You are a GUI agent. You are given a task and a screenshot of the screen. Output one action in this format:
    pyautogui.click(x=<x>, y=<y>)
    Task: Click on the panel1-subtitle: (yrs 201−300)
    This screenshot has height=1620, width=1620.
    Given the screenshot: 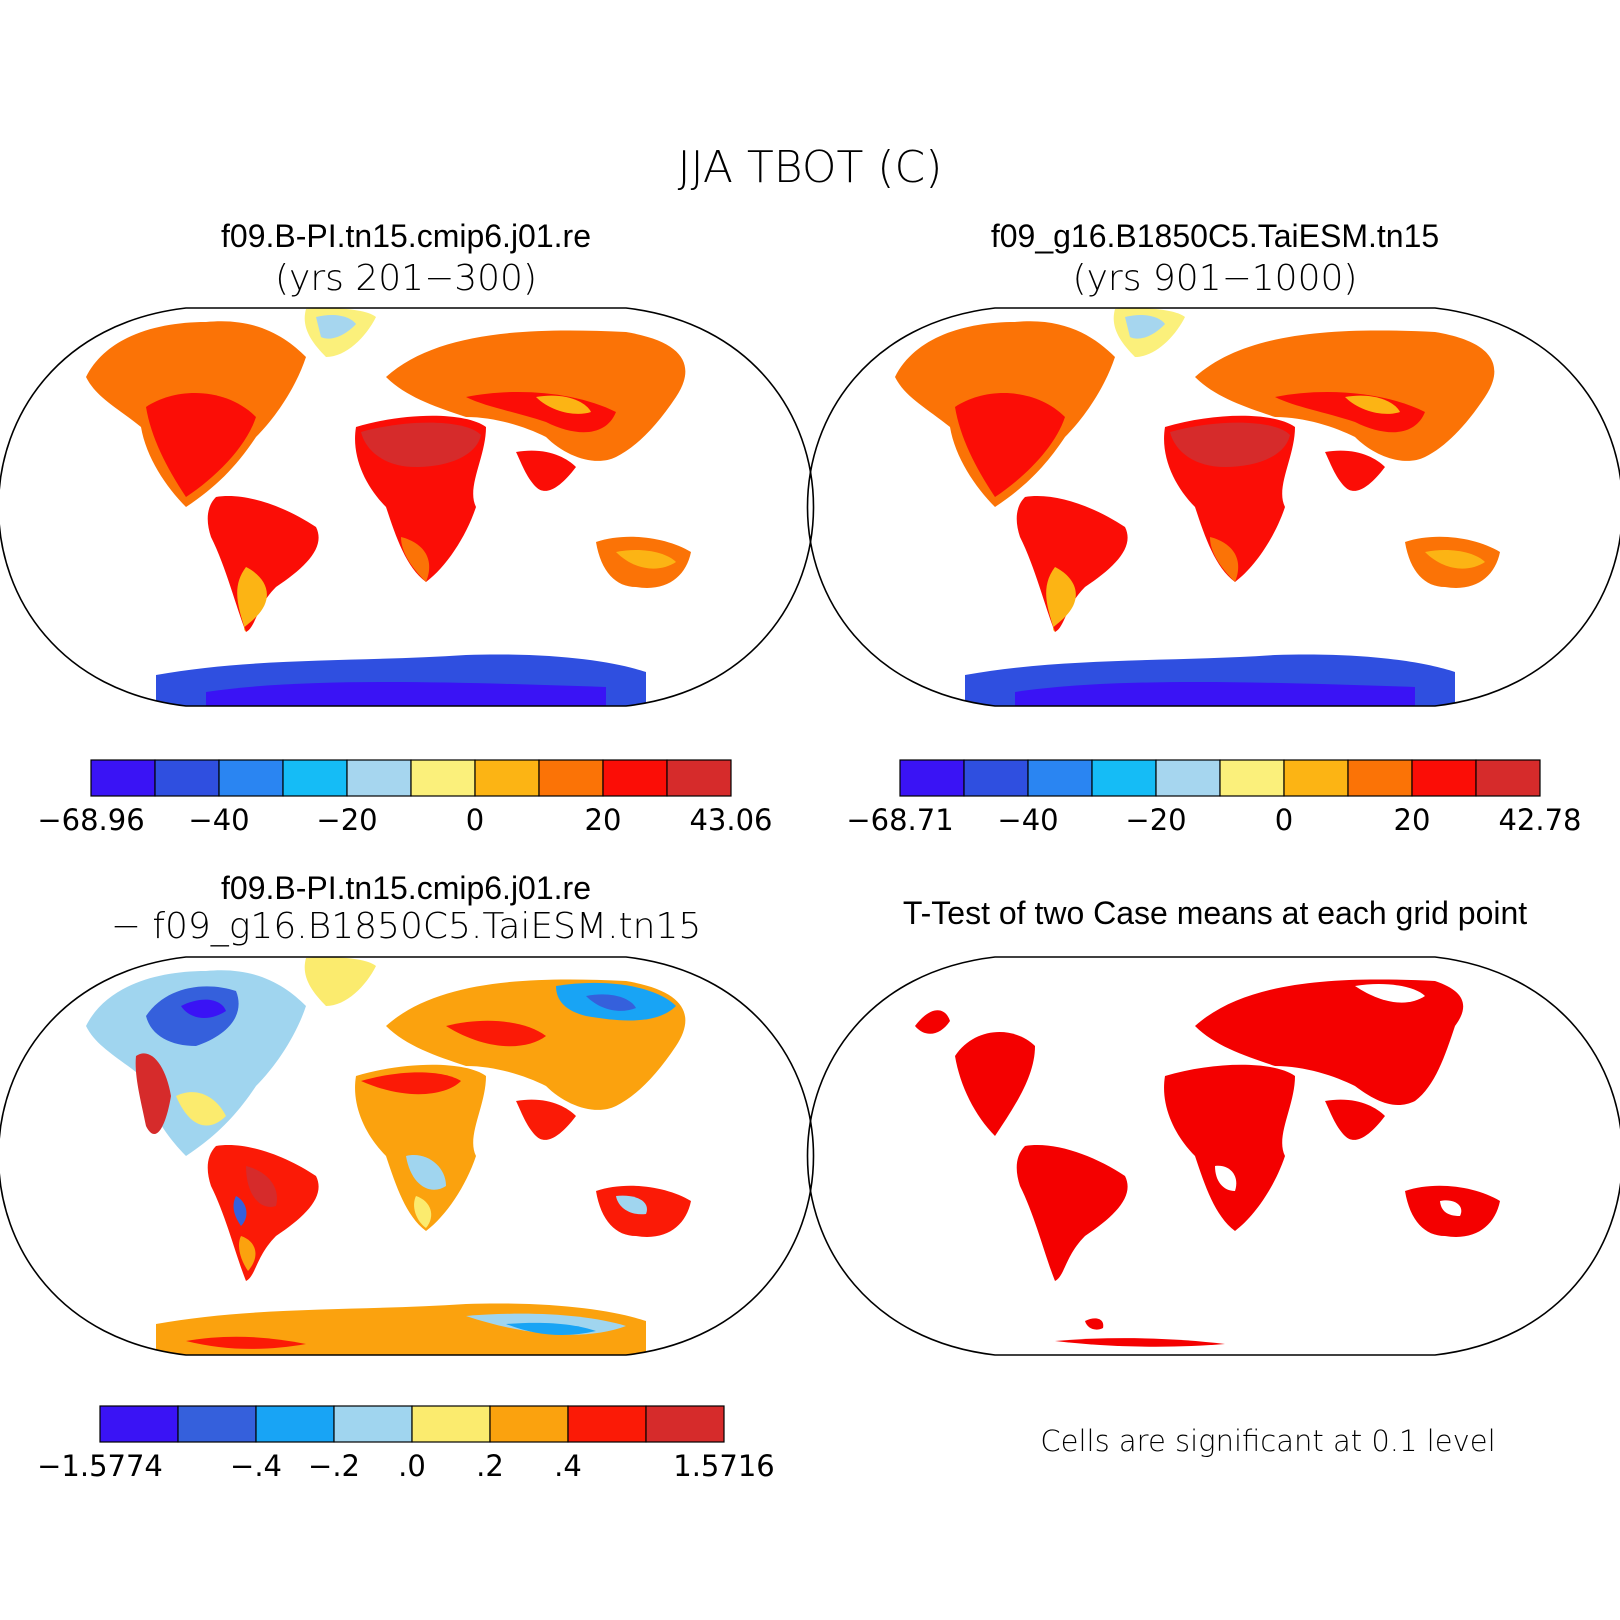 What is the action you would take?
    pyautogui.click(x=406, y=278)
    